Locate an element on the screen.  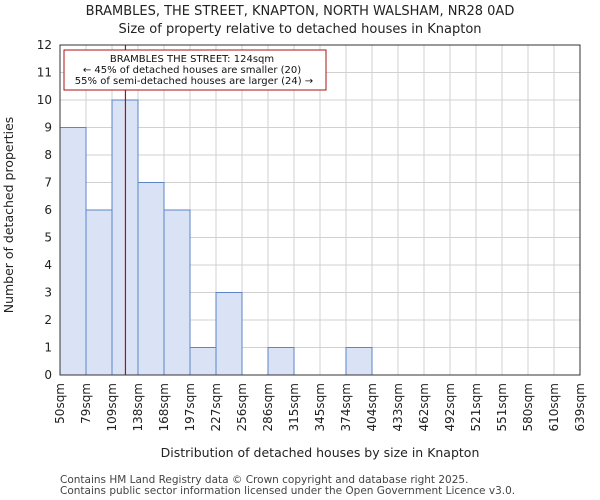
y-tick-label: 4 is located at coordinates (48, 265).